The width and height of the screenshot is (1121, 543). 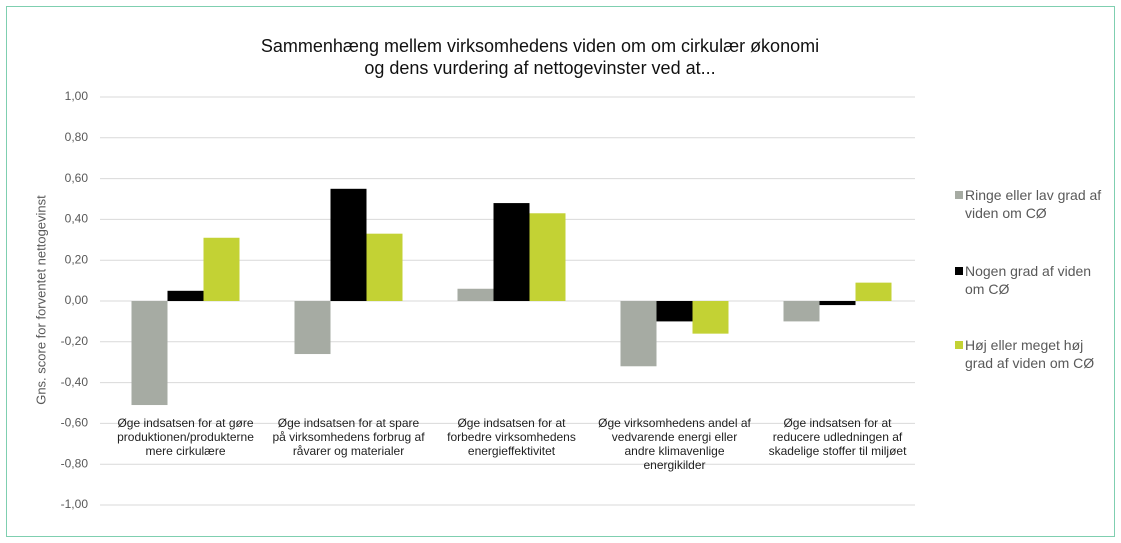 I want to click on y-tick-label: 0,60, so click(x=77, y=178).